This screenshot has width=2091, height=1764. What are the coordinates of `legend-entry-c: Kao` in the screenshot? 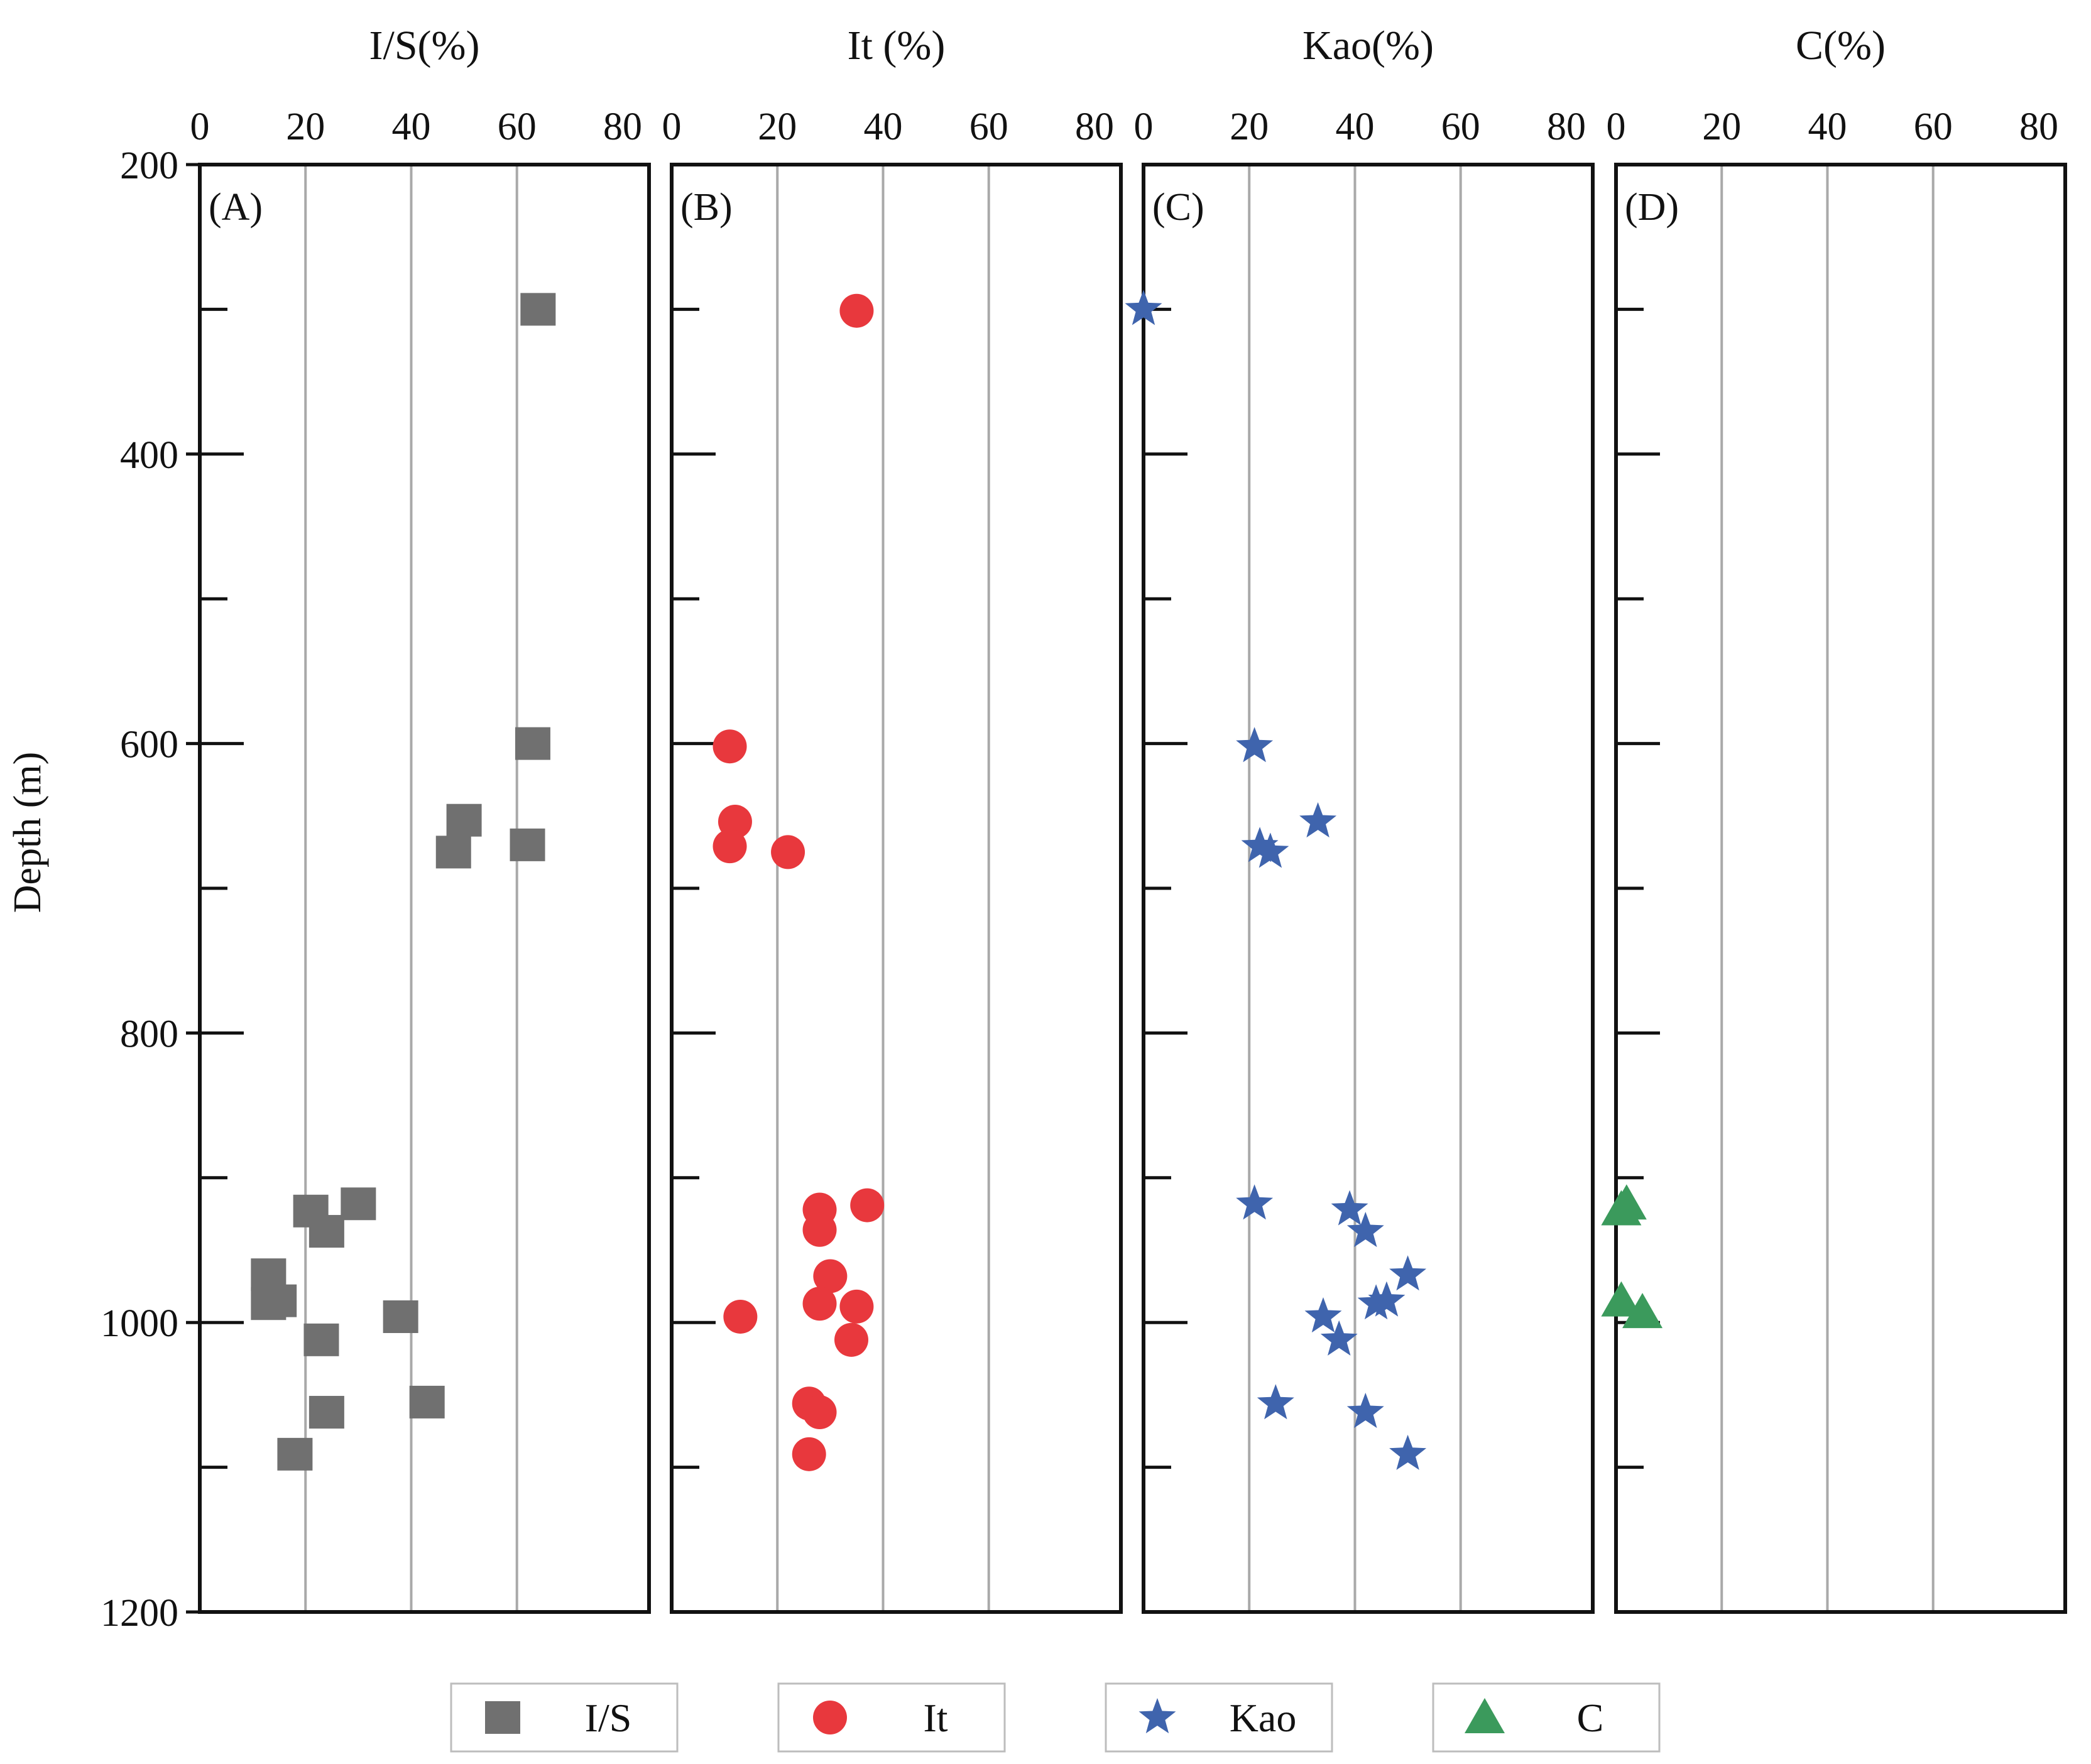 It's located at (1219, 1717).